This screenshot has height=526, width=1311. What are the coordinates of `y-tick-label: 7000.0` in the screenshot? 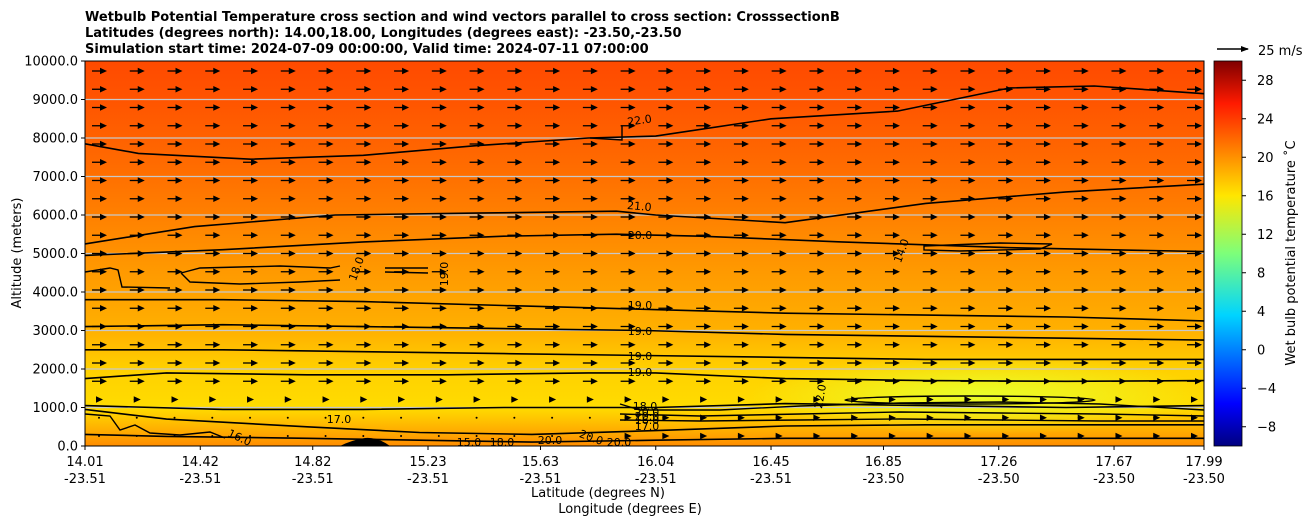 It's located at (56, 177).